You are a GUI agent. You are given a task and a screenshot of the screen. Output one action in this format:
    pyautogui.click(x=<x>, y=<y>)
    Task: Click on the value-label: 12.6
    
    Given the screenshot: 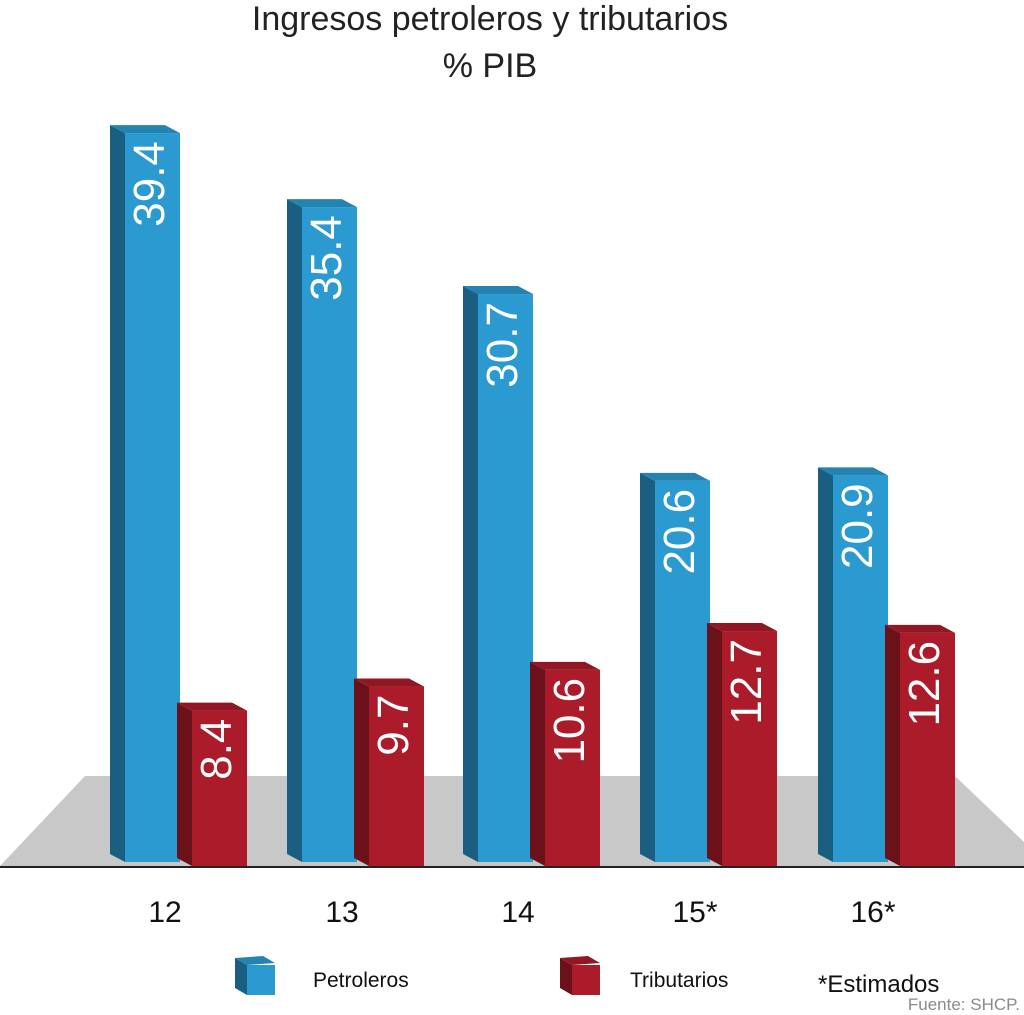 What is the action you would take?
    pyautogui.click(x=924, y=684)
    